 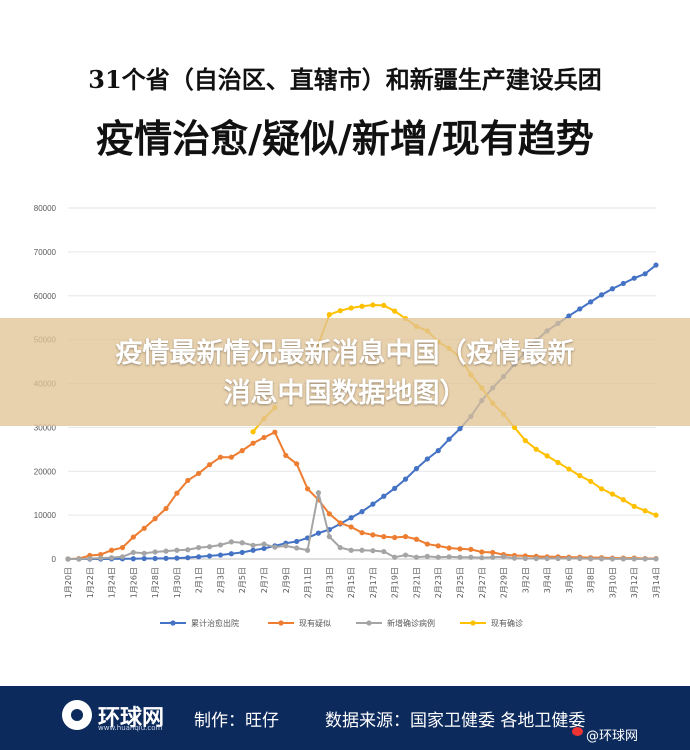 What do you see at coordinates (416, 582) in the screenshot?
I see `x-tick-label: 2月21日` at bounding box center [416, 582].